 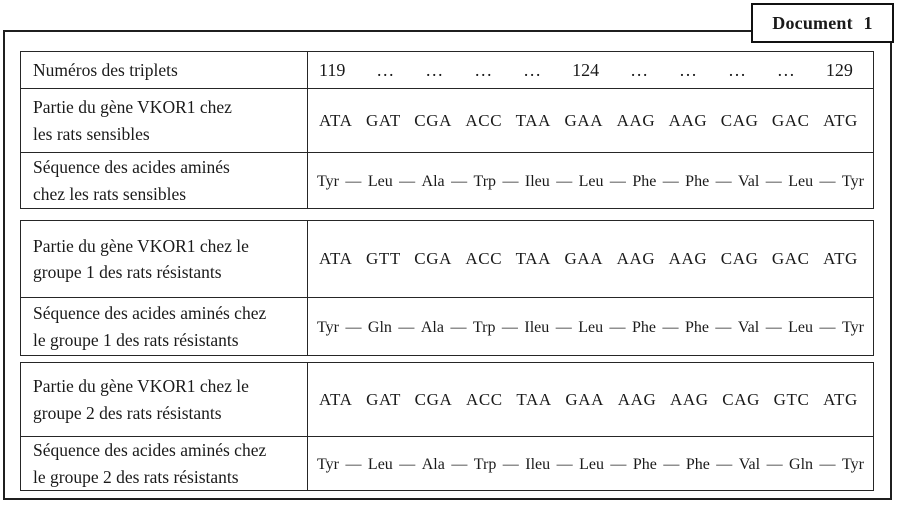 What do you see at coordinates (332, 69) in the screenshot?
I see `triplet-number: 119` at bounding box center [332, 69].